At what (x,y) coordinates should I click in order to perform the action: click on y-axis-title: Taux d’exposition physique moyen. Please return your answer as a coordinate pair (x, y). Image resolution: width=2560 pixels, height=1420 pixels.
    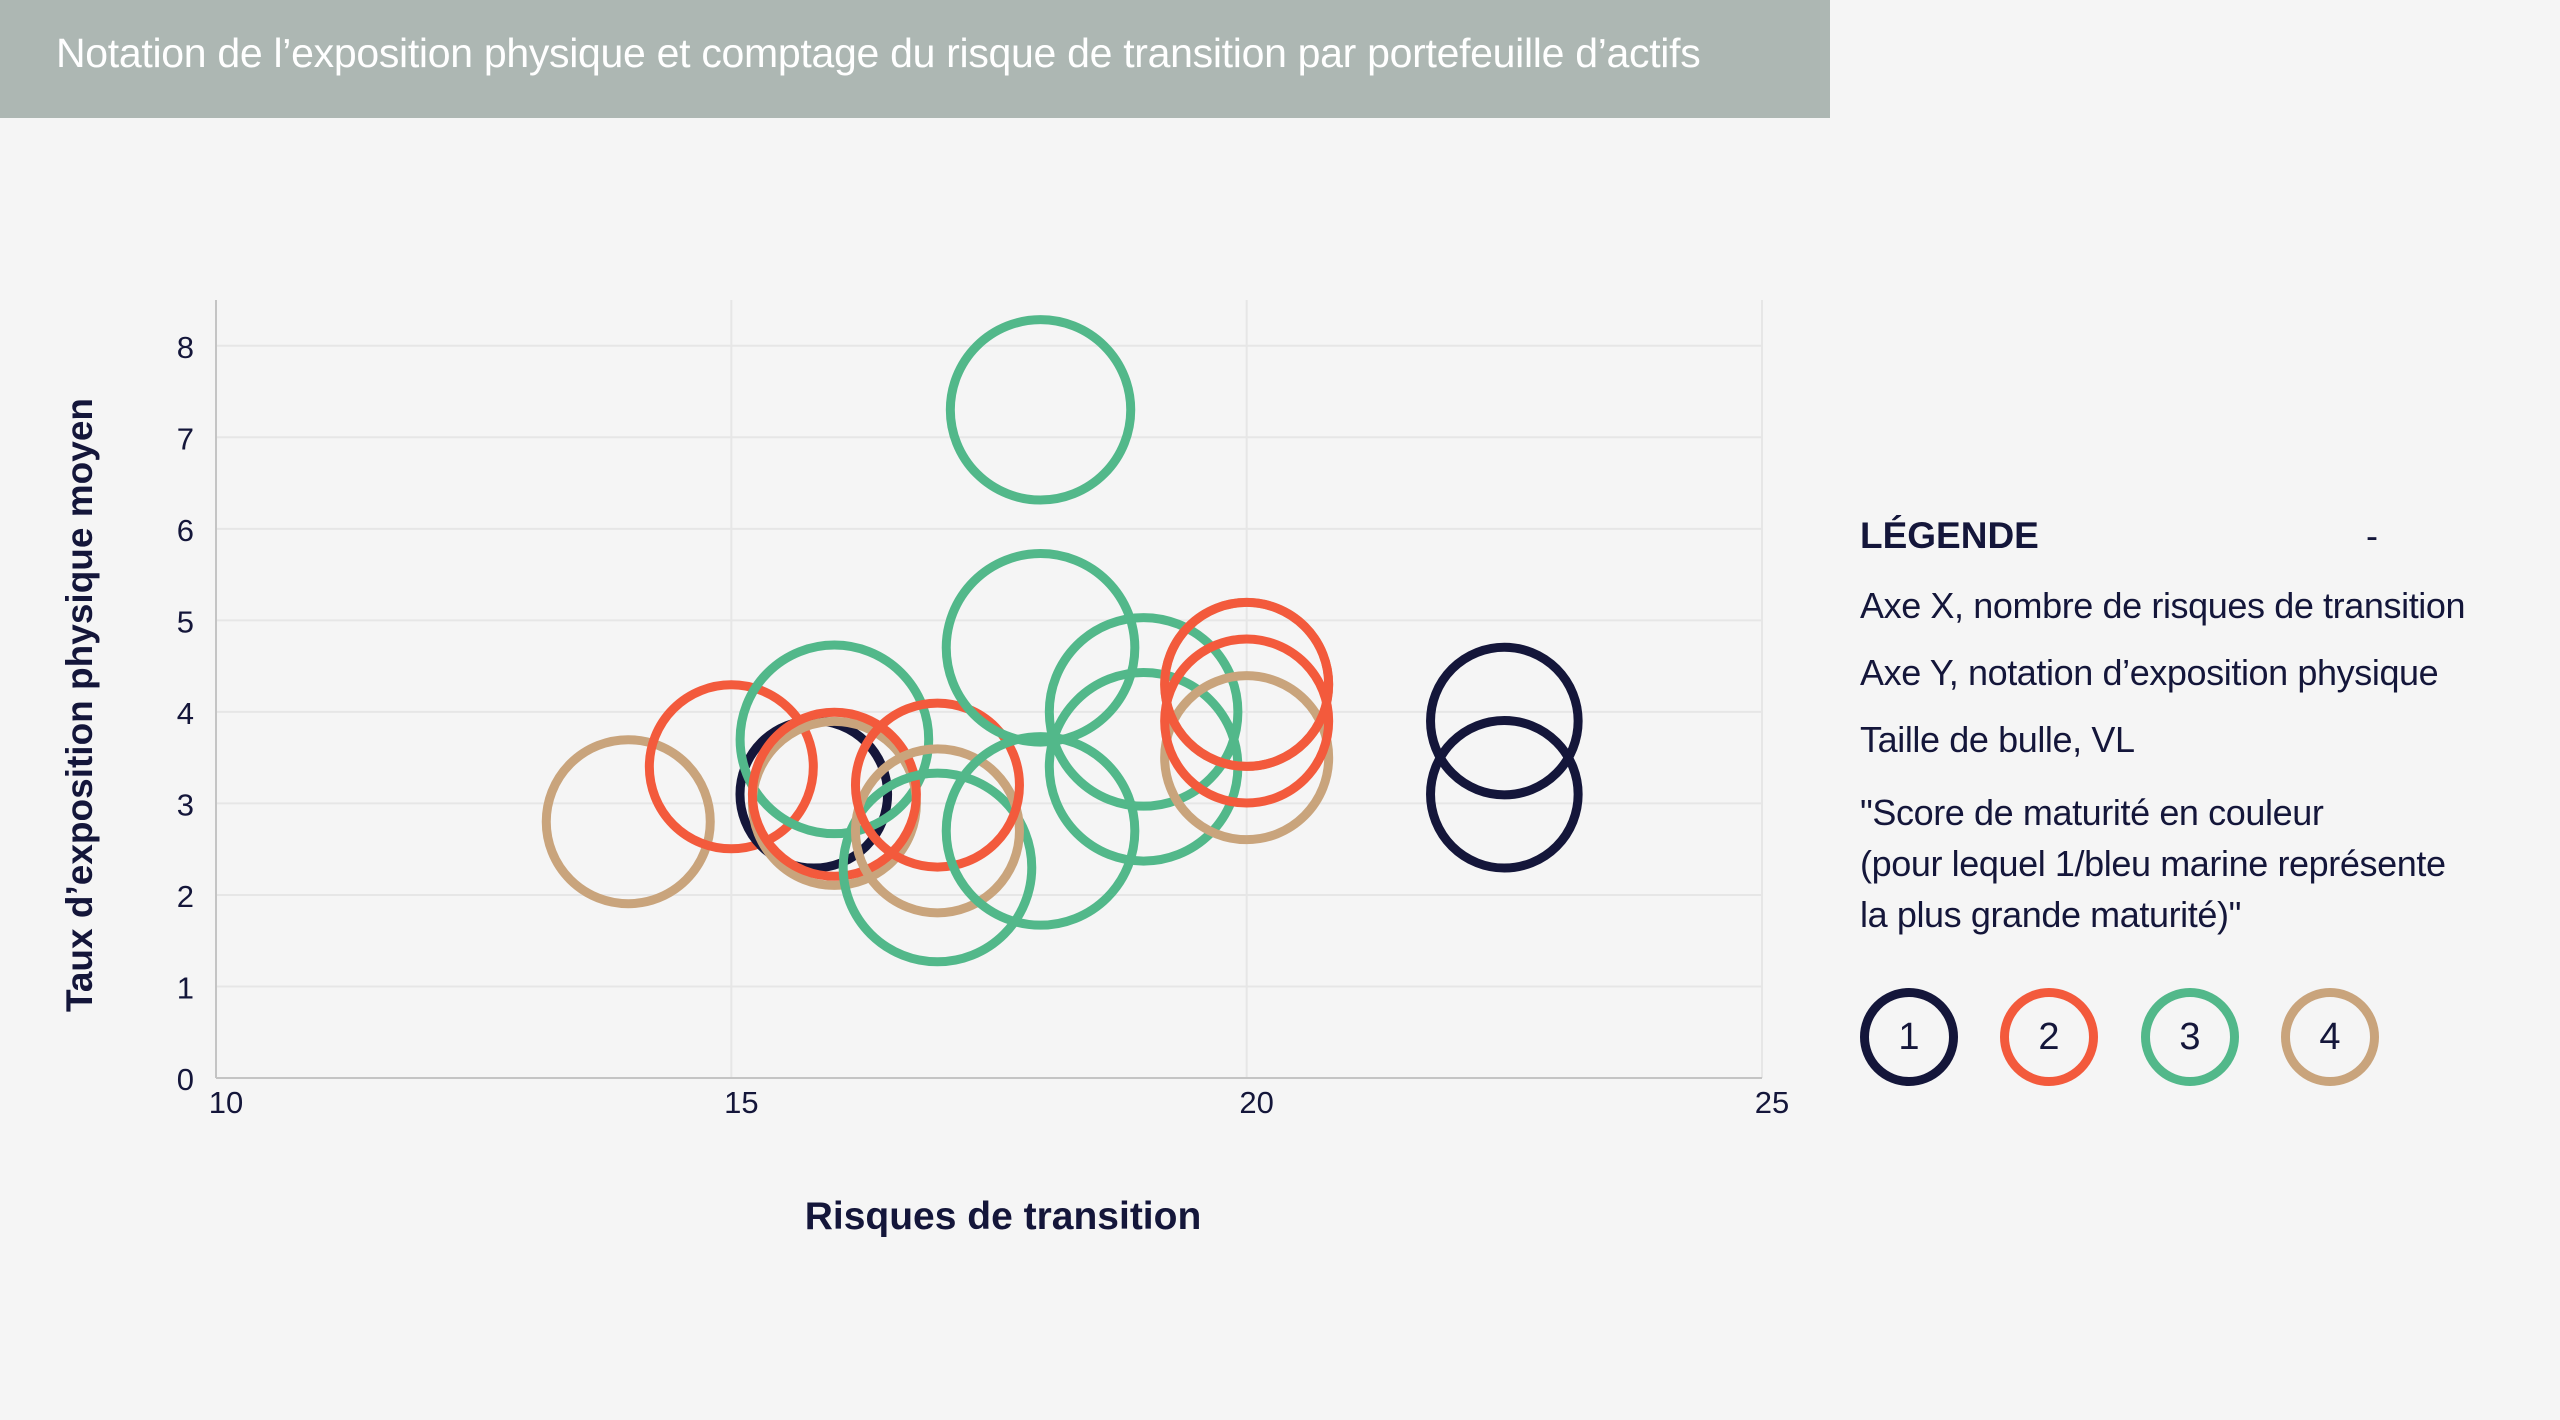
    Looking at the image, I should click on (79, 705).